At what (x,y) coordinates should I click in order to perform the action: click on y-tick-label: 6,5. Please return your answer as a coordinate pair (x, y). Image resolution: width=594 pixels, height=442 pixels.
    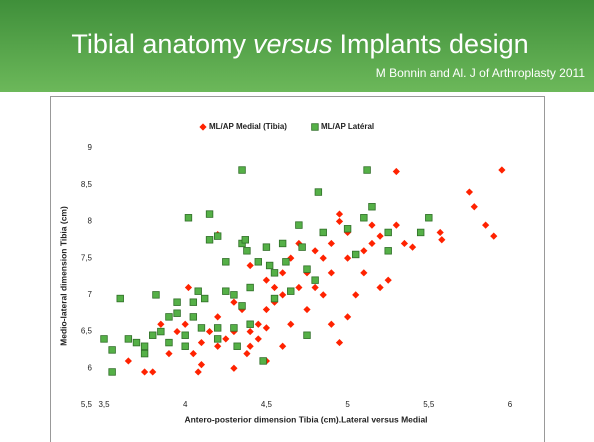
    Looking at the image, I should click on (87, 331).